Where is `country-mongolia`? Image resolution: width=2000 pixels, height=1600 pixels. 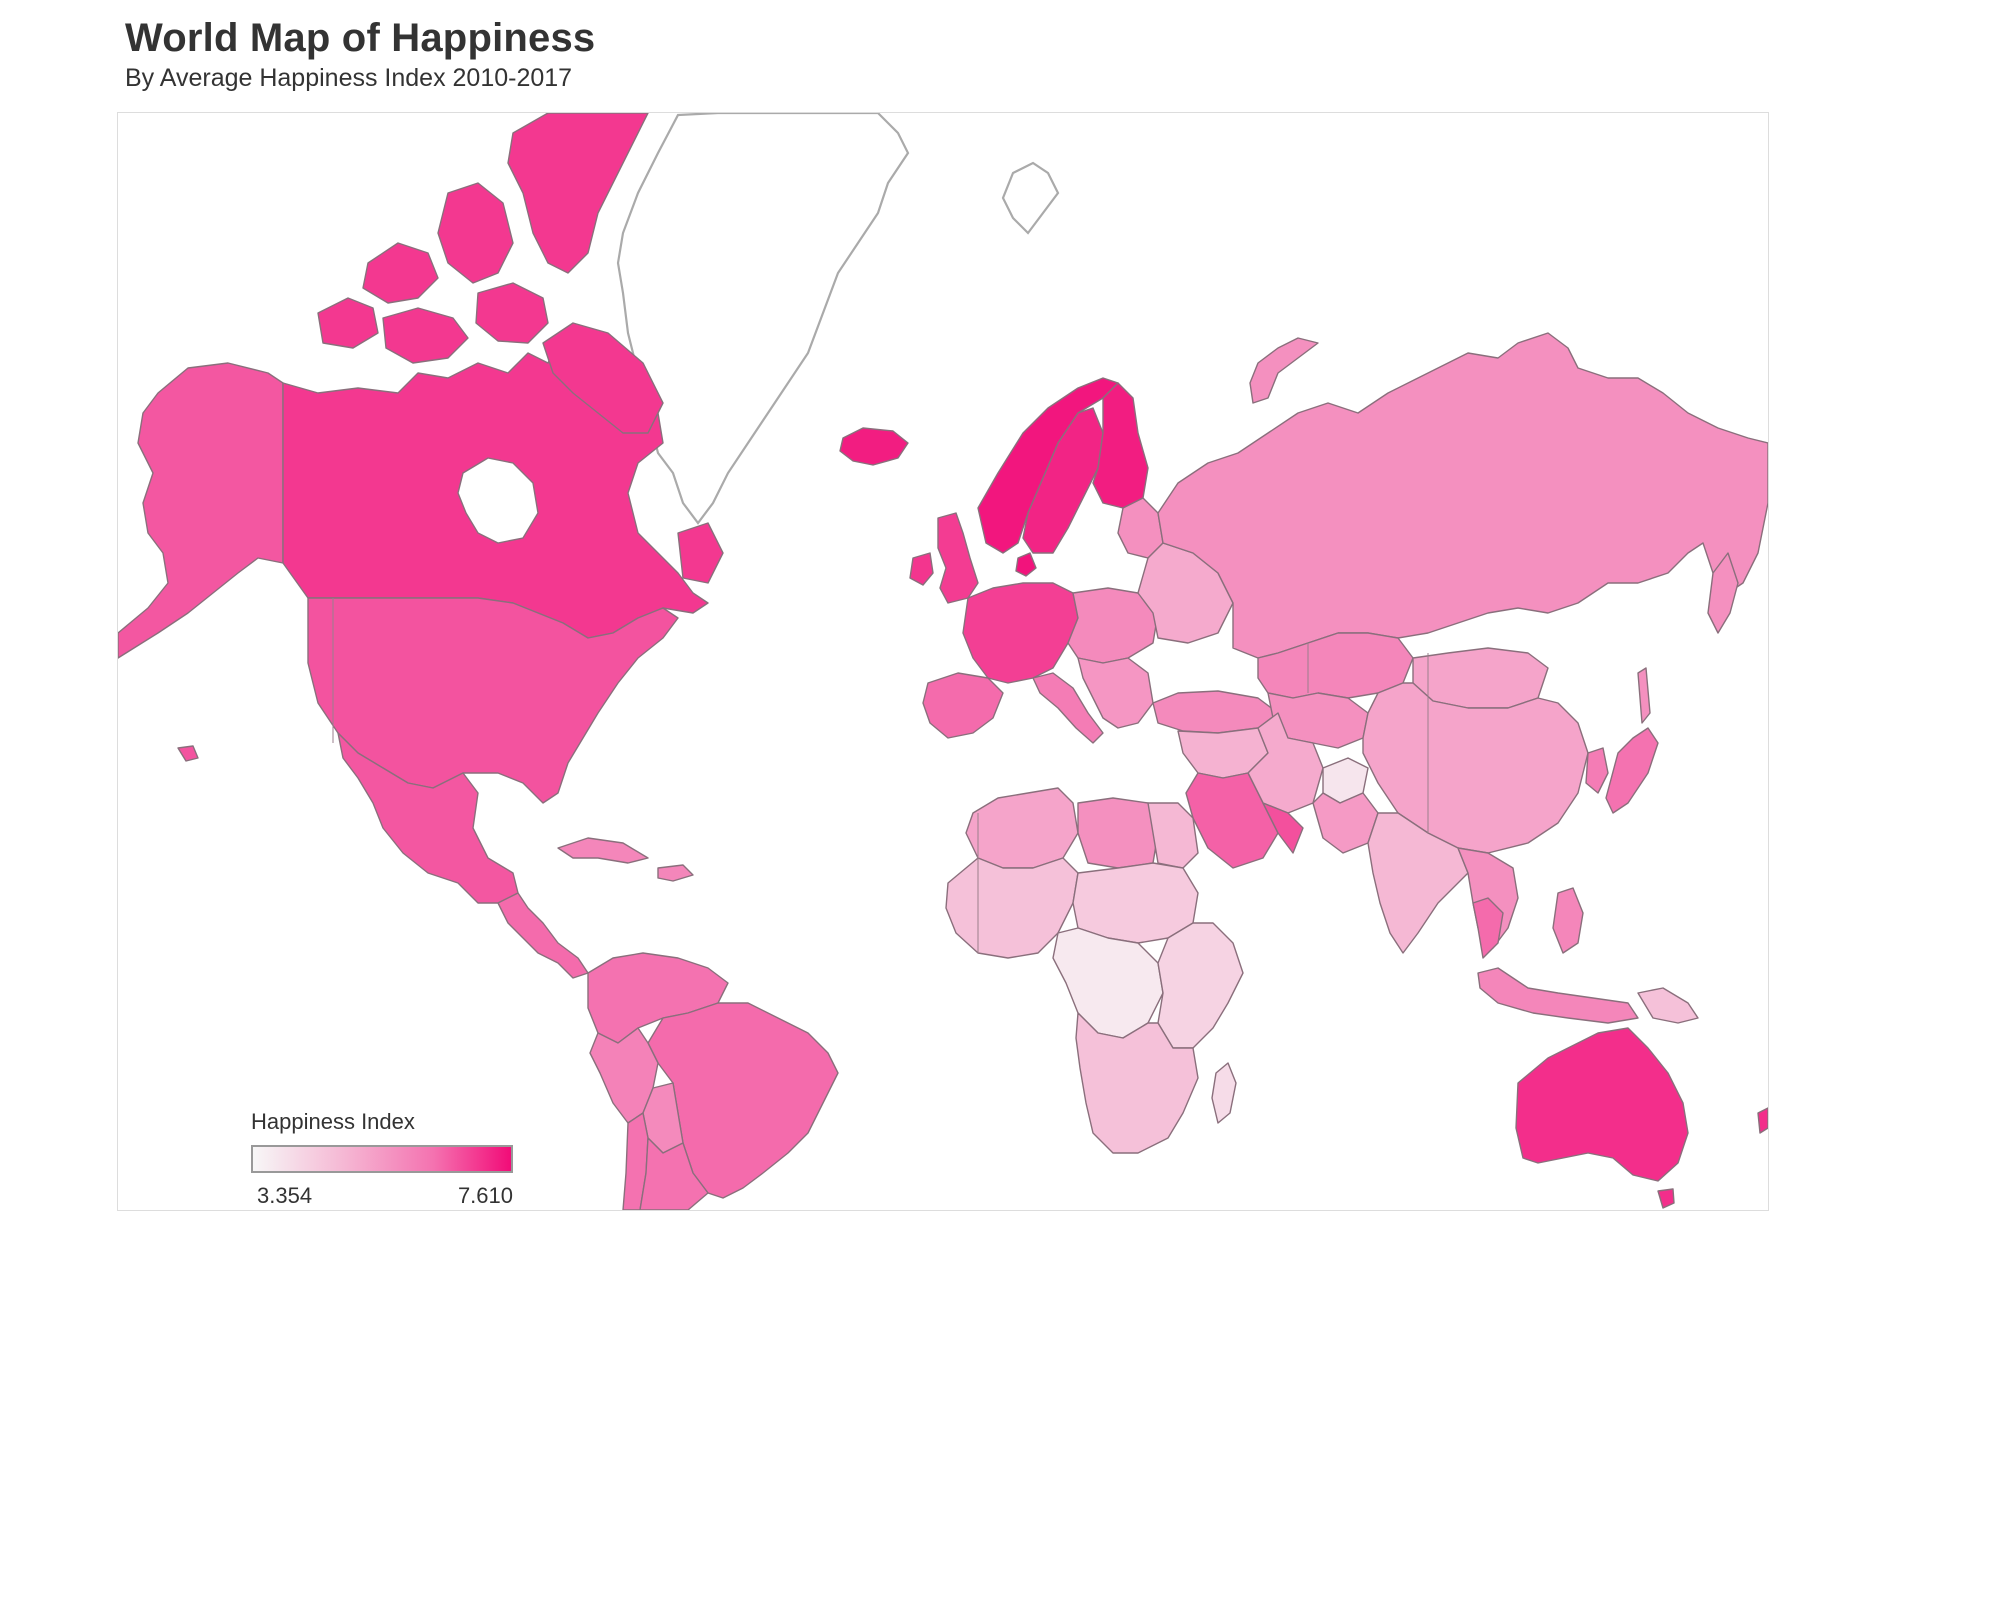 country-mongolia is located at coordinates (1480, 678).